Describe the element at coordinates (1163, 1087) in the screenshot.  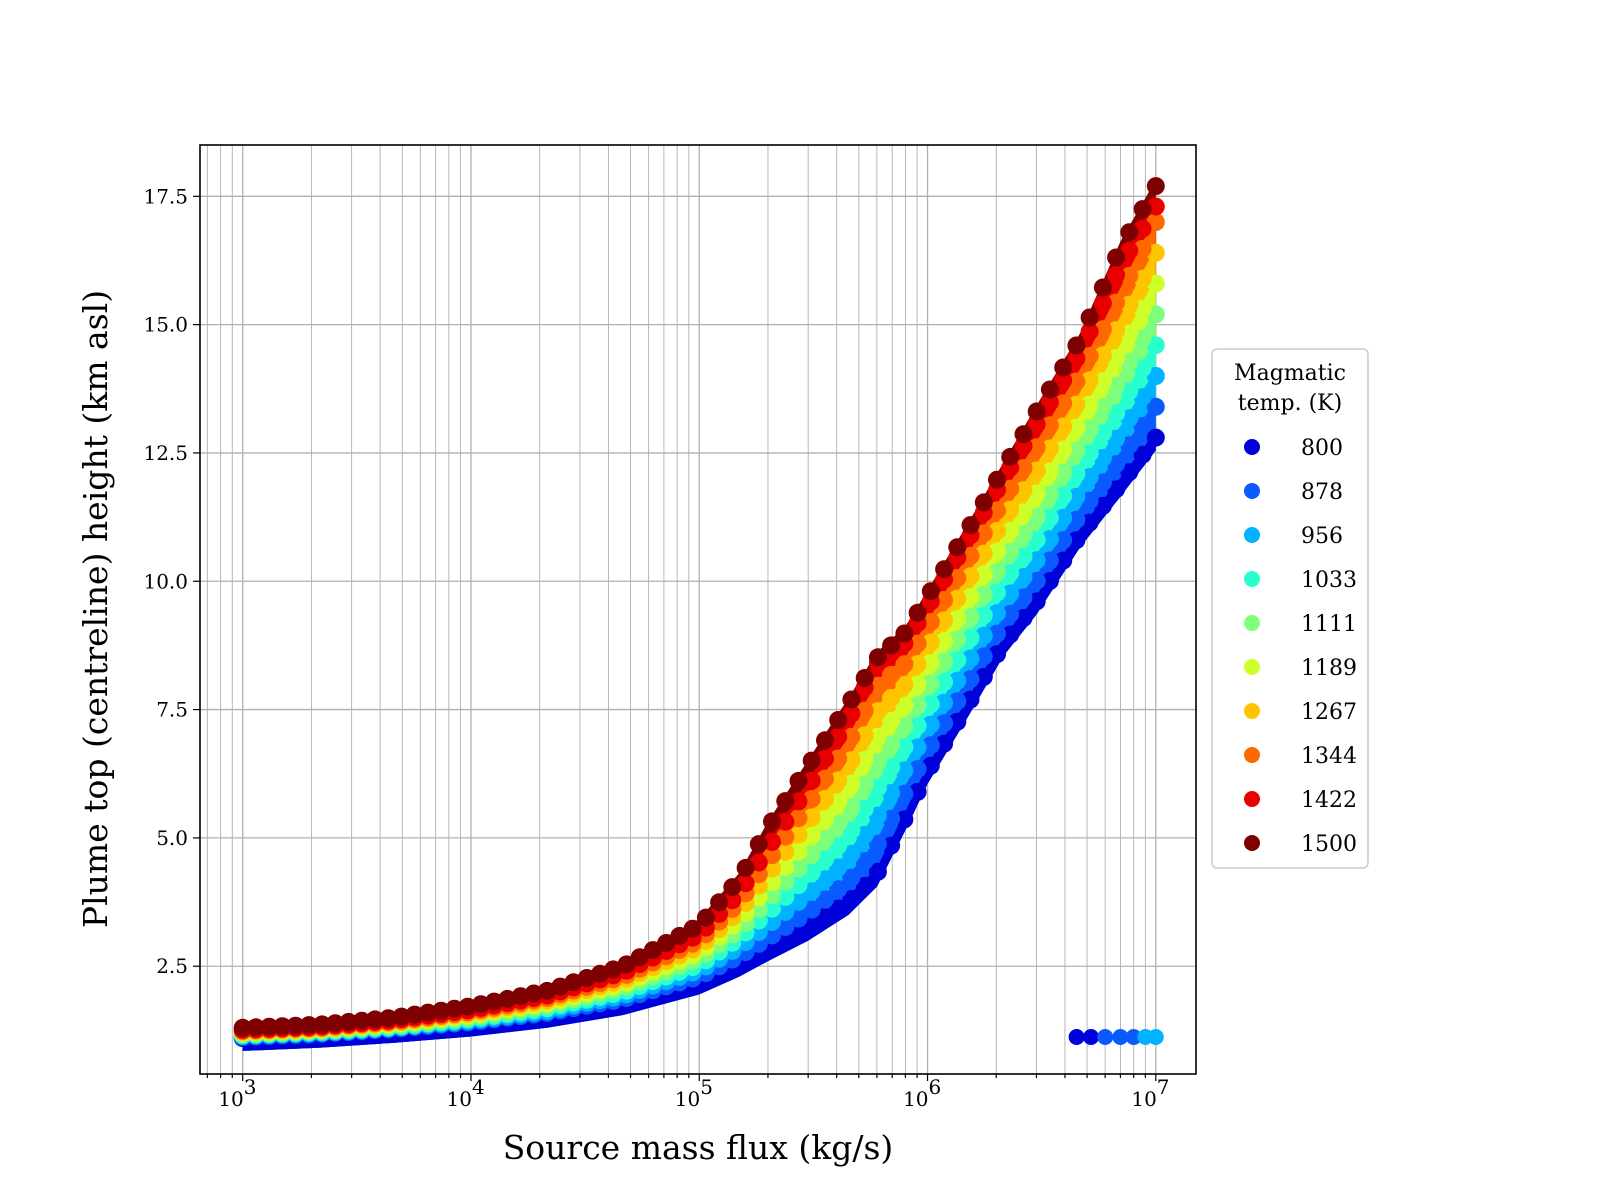
I see `x-tick-exponent: 7` at that location.